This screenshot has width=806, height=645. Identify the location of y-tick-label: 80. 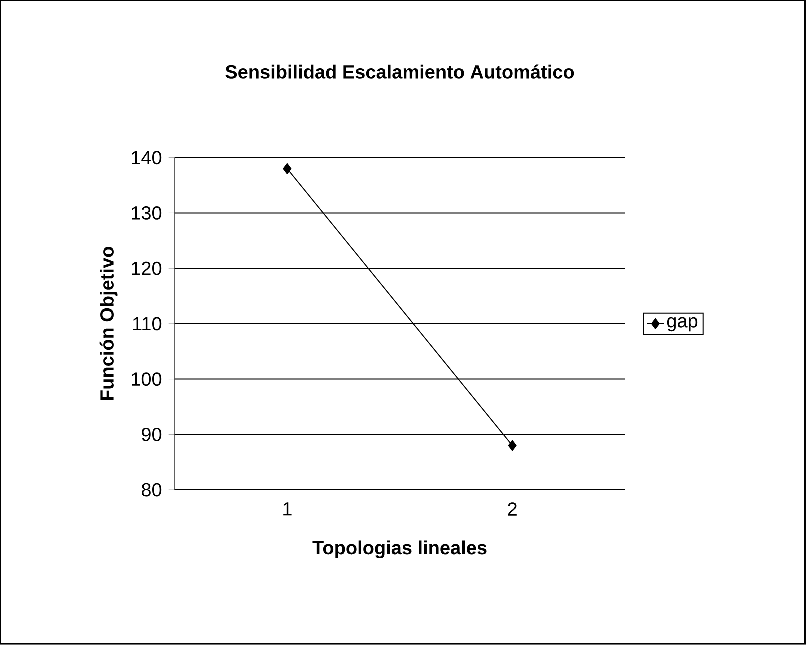
(152, 490).